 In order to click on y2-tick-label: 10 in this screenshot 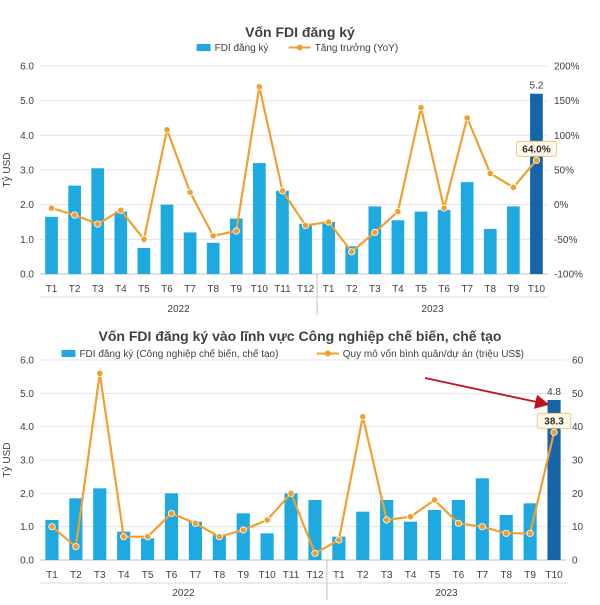, I will do `click(578, 527)`.